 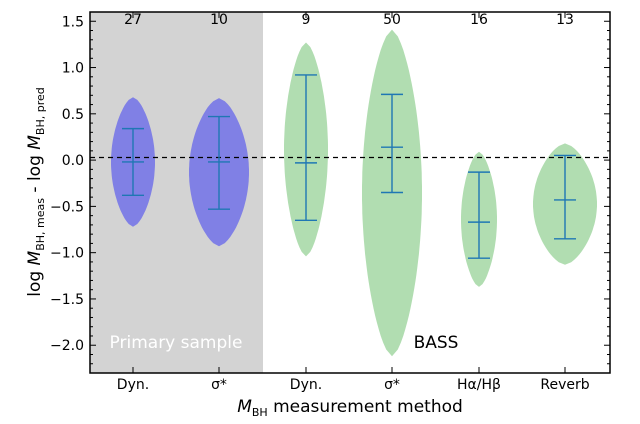 What do you see at coordinates (67, 207) in the screenshot?
I see `y-tick-label: −0.5` at bounding box center [67, 207].